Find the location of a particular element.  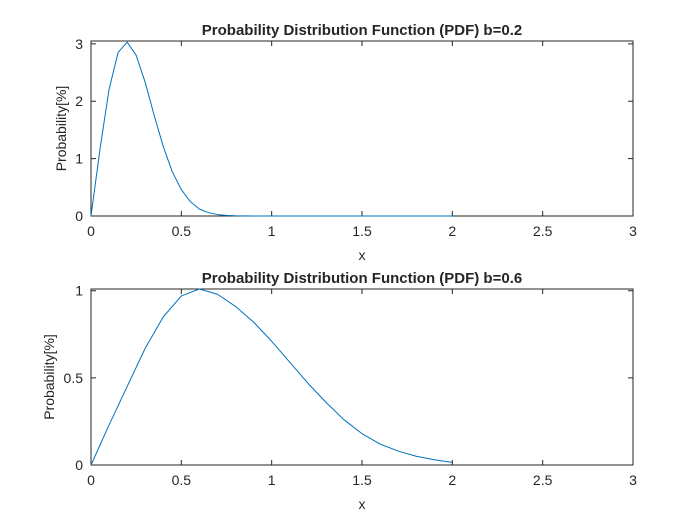

chart-1-xtick-label: 3 is located at coordinates (633, 231).